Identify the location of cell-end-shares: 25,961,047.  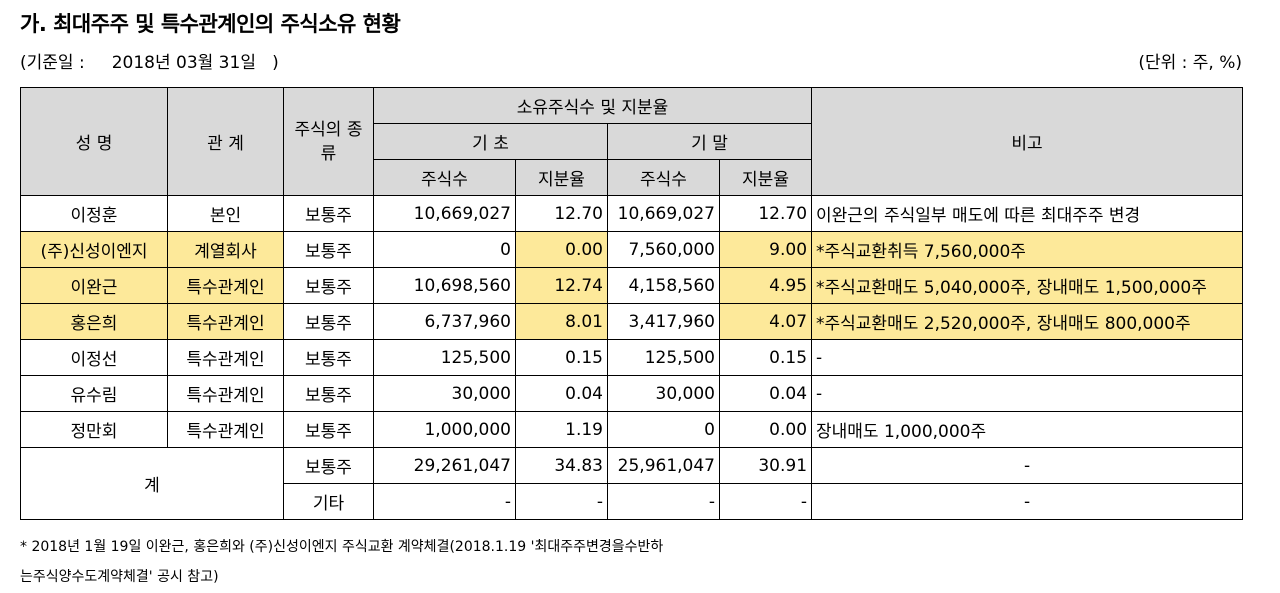
(663, 465).